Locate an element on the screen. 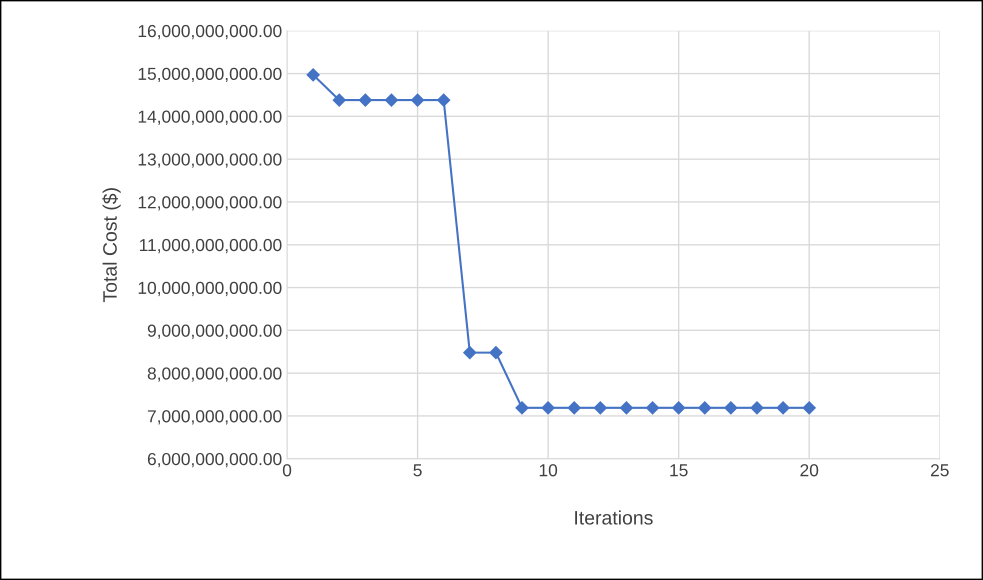  y-tick-label: 13,000,000,000.00 is located at coordinates (210, 160).